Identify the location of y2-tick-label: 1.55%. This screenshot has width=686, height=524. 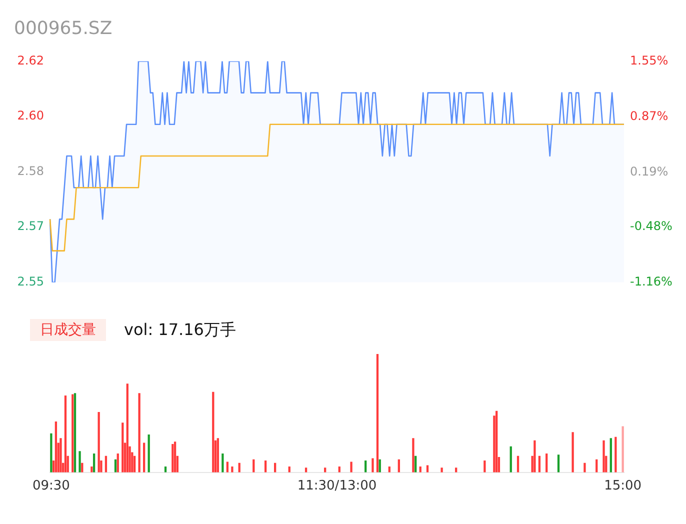
(649, 60).